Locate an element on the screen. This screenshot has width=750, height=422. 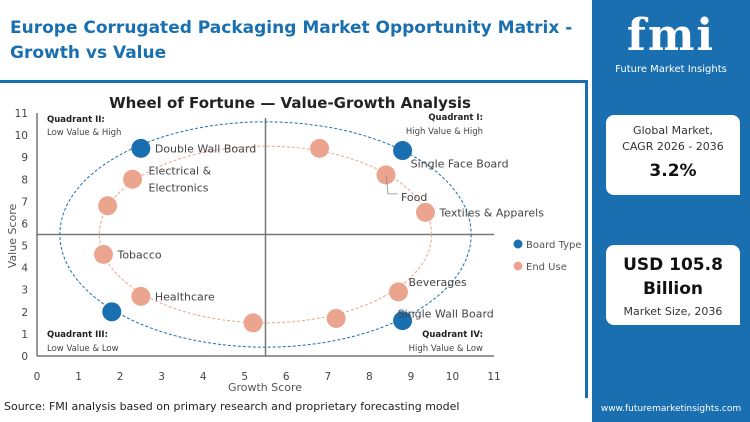
chart-title: Wheel of Fortune — Value-Growth Analysis is located at coordinates (290, 103).